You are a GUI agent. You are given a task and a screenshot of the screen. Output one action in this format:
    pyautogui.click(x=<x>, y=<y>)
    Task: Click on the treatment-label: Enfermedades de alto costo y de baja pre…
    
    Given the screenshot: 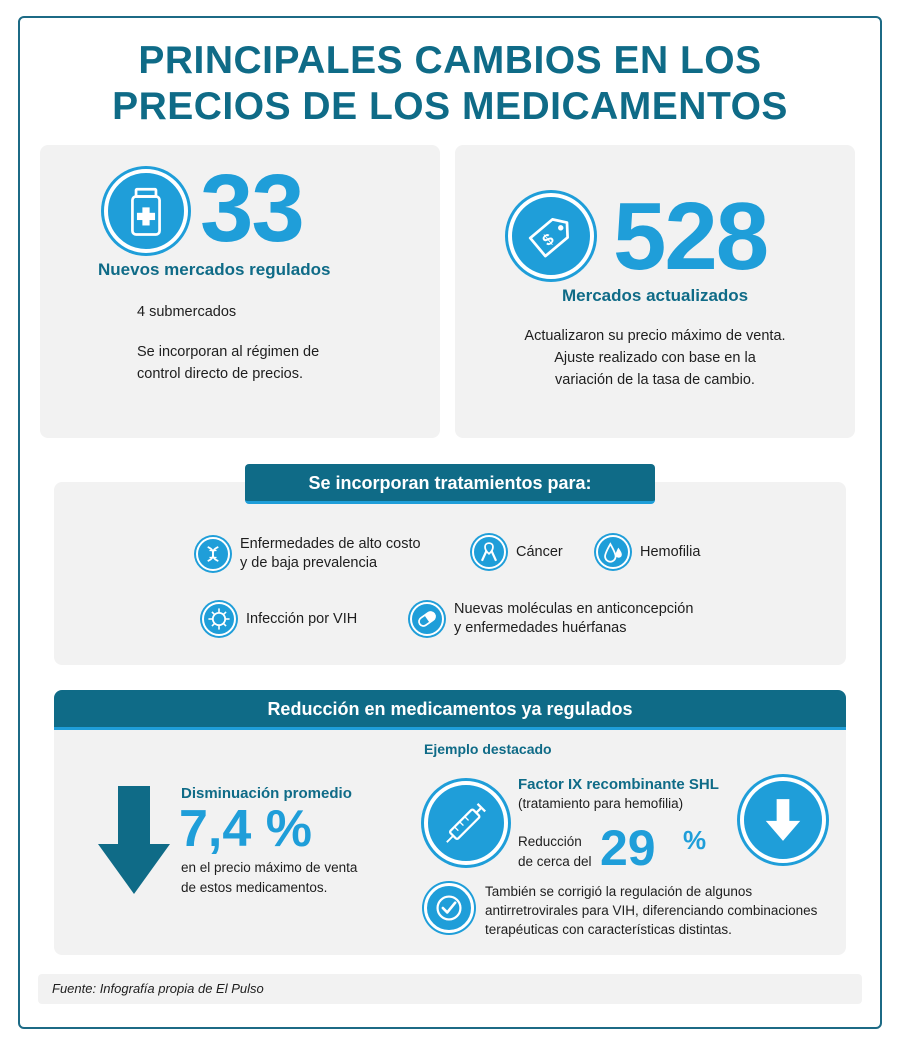 What is the action you would take?
    pyautogui.click(x=330, y=553)
    